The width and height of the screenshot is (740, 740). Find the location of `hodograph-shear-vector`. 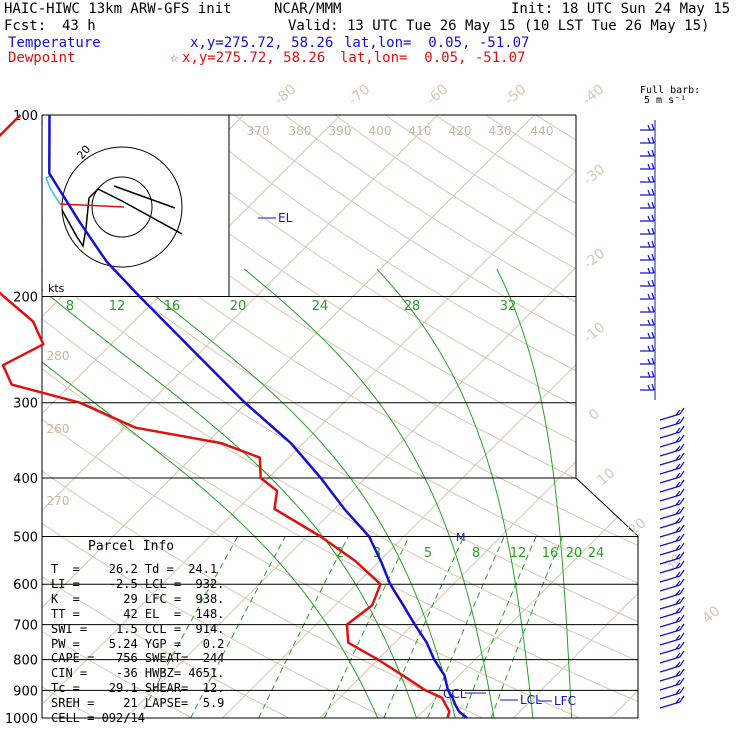

hodograph-shear-vector is located at coordinates (144, 197).